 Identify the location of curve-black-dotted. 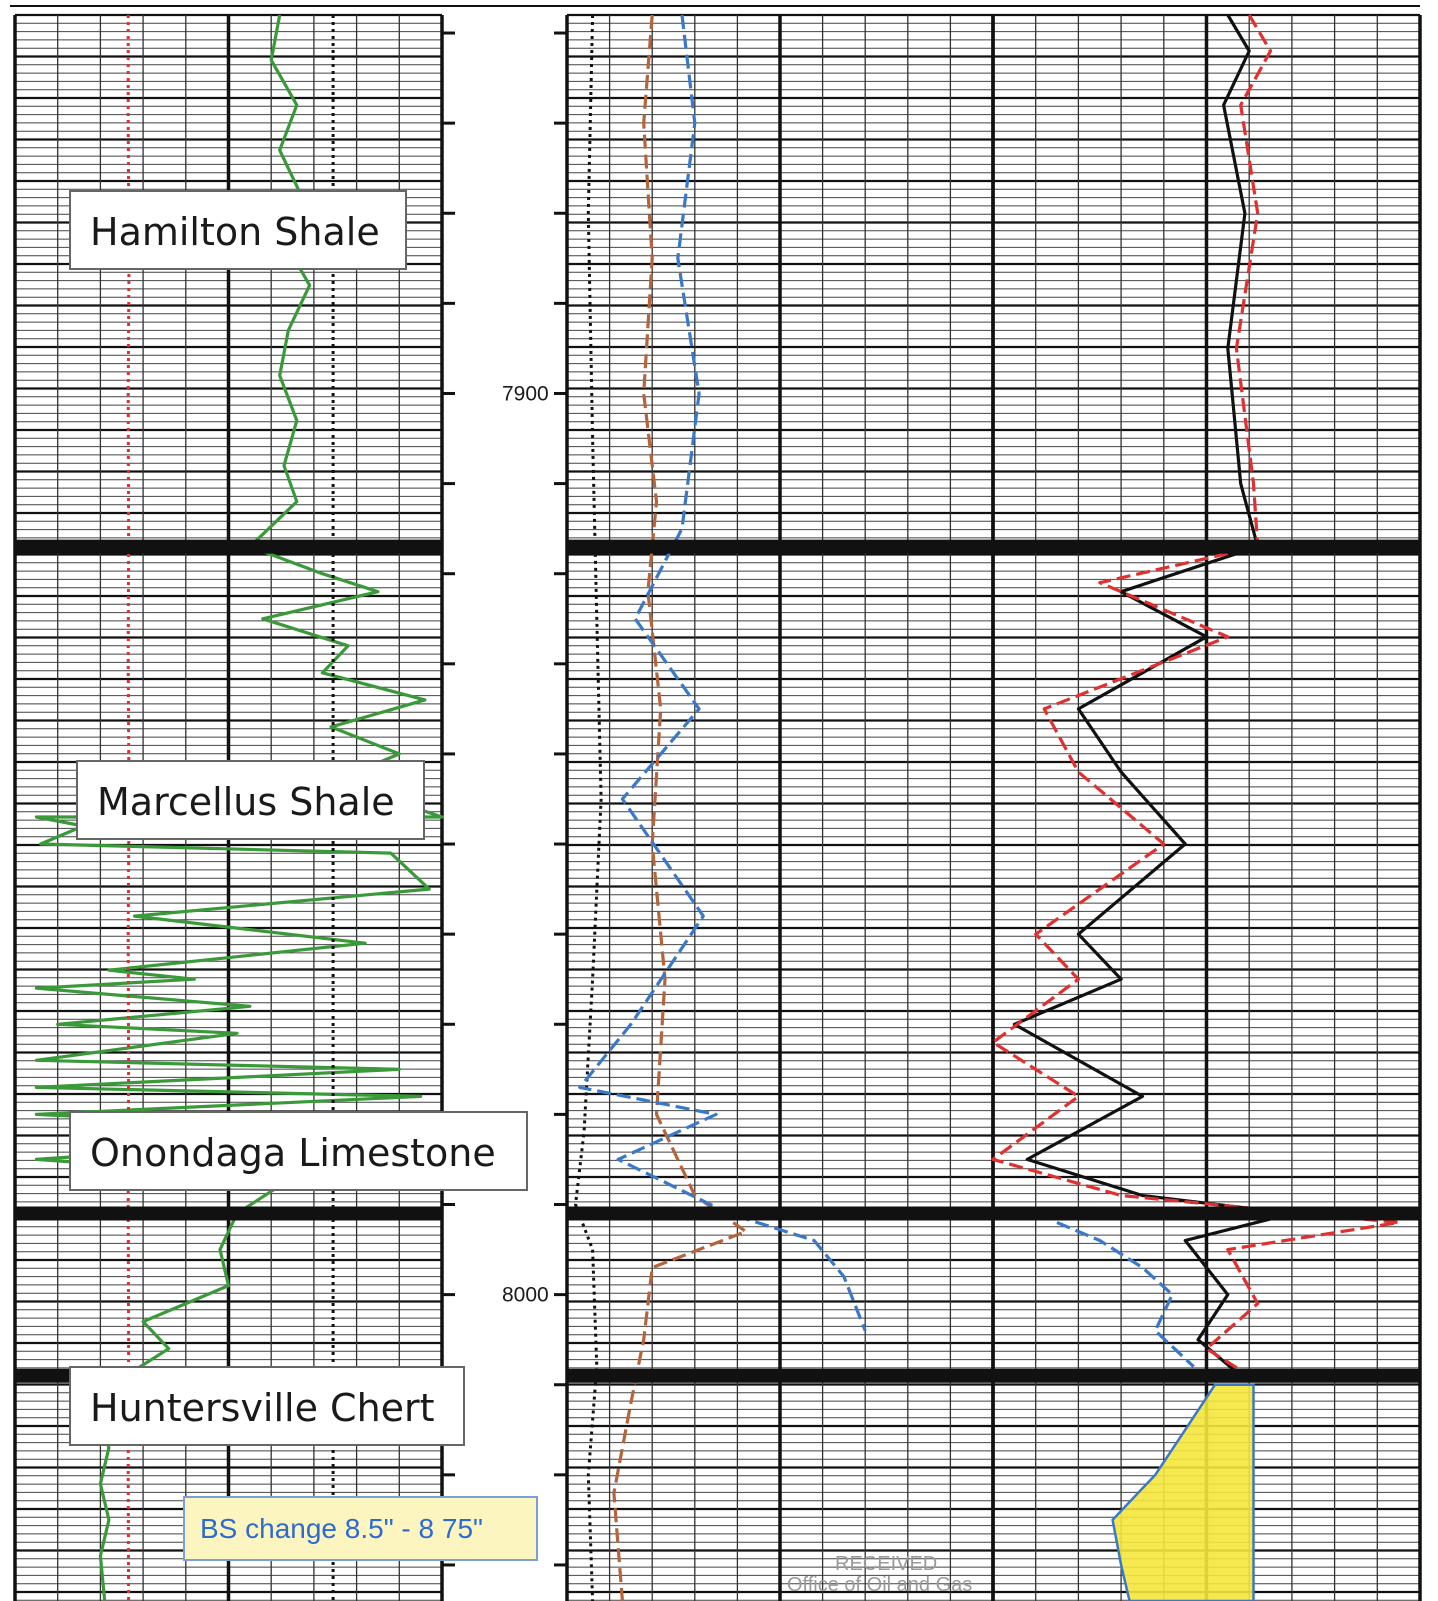
(588, 807).